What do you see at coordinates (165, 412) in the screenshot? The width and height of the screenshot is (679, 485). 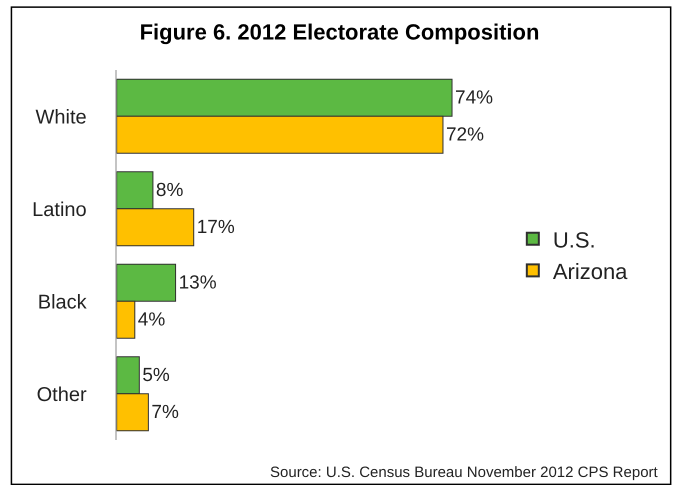 I see `data-label: 7%` at bounding box center [165, 412].